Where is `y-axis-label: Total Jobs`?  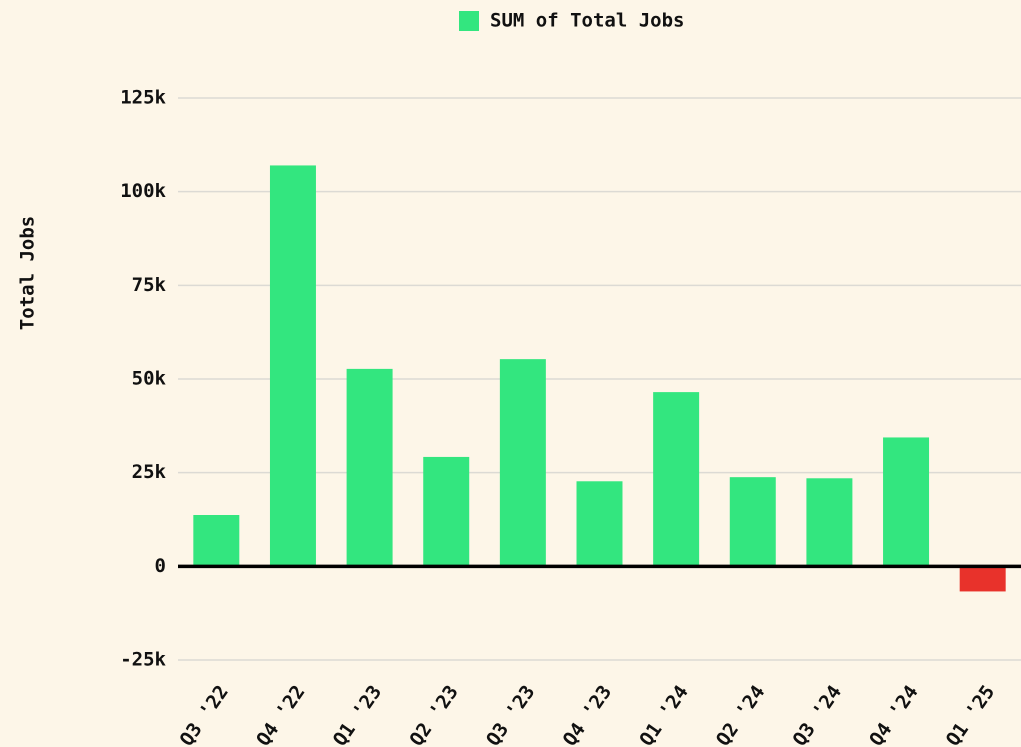
y-axis-label: Total Jobs is located at coordinates (28, 273).